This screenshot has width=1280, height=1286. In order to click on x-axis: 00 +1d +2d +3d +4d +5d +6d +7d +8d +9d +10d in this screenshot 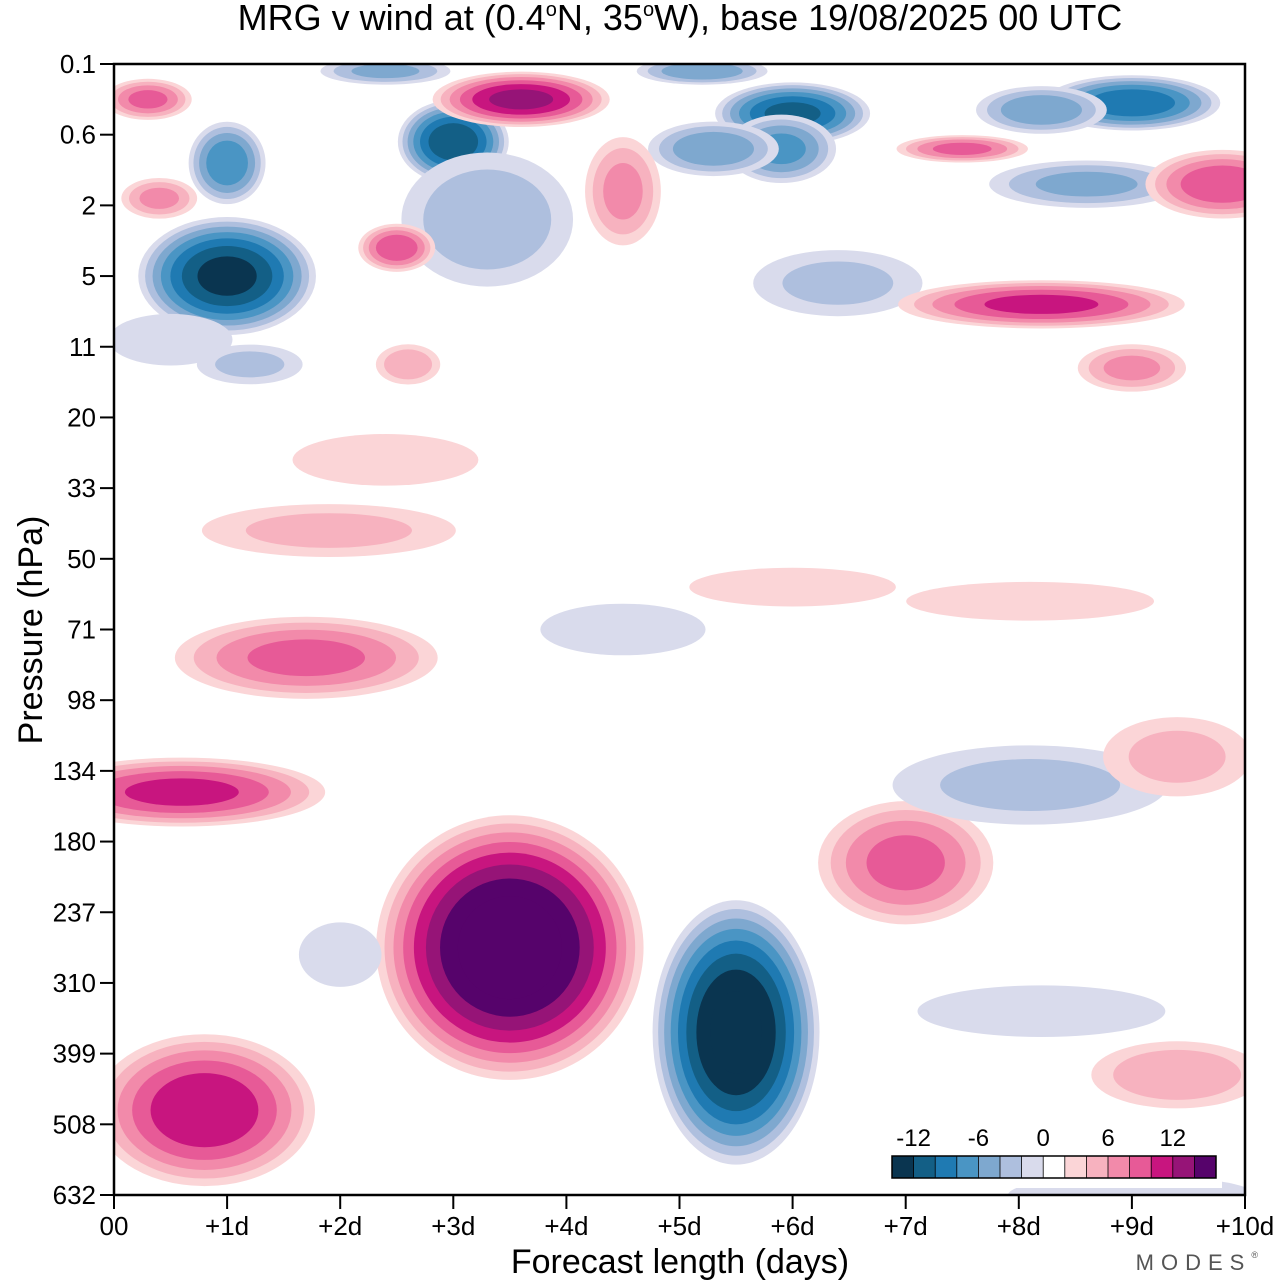, I will do `click(687, 1218)`.